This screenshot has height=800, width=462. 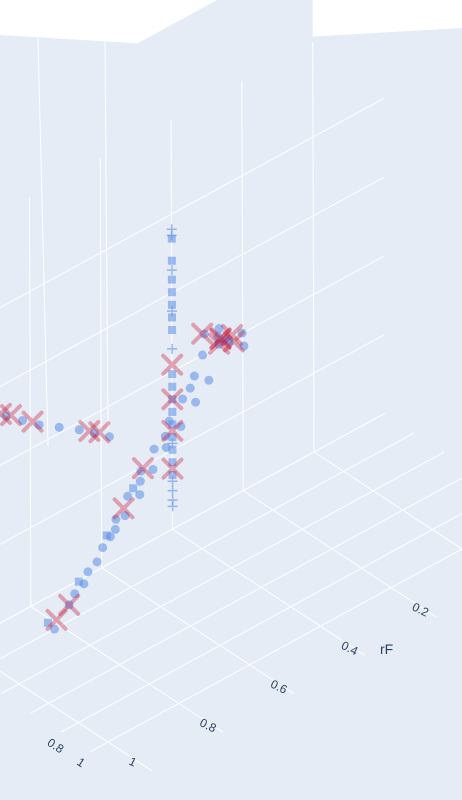 What do you see at coordinates (420, 610) in the screenshot?
I see `x-tick-label: 0.2` at bounding box center [420, 610].